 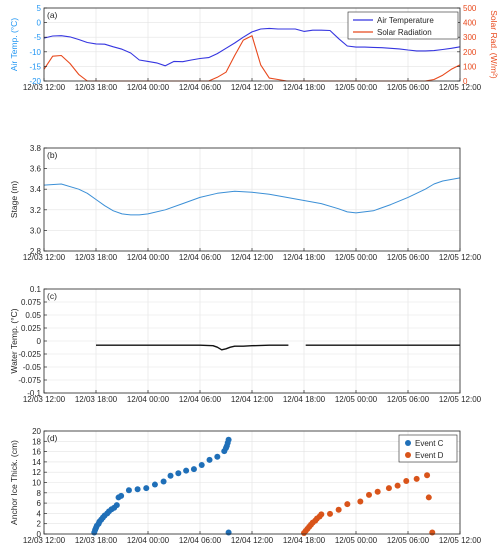 What do you see at coordinates (29, 380) in the screenshot?
I see `y-tick-label: -0.075` at bounding box center [29, 380].